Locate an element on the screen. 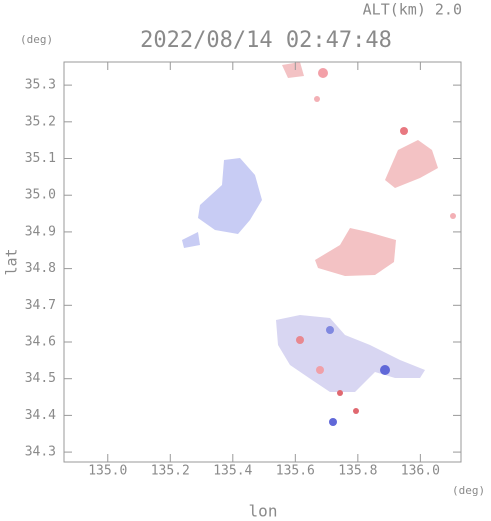 The width and height of the screenshot is (491, 521). y-tick-label: 35.1 is located at coordinates (40, 158).